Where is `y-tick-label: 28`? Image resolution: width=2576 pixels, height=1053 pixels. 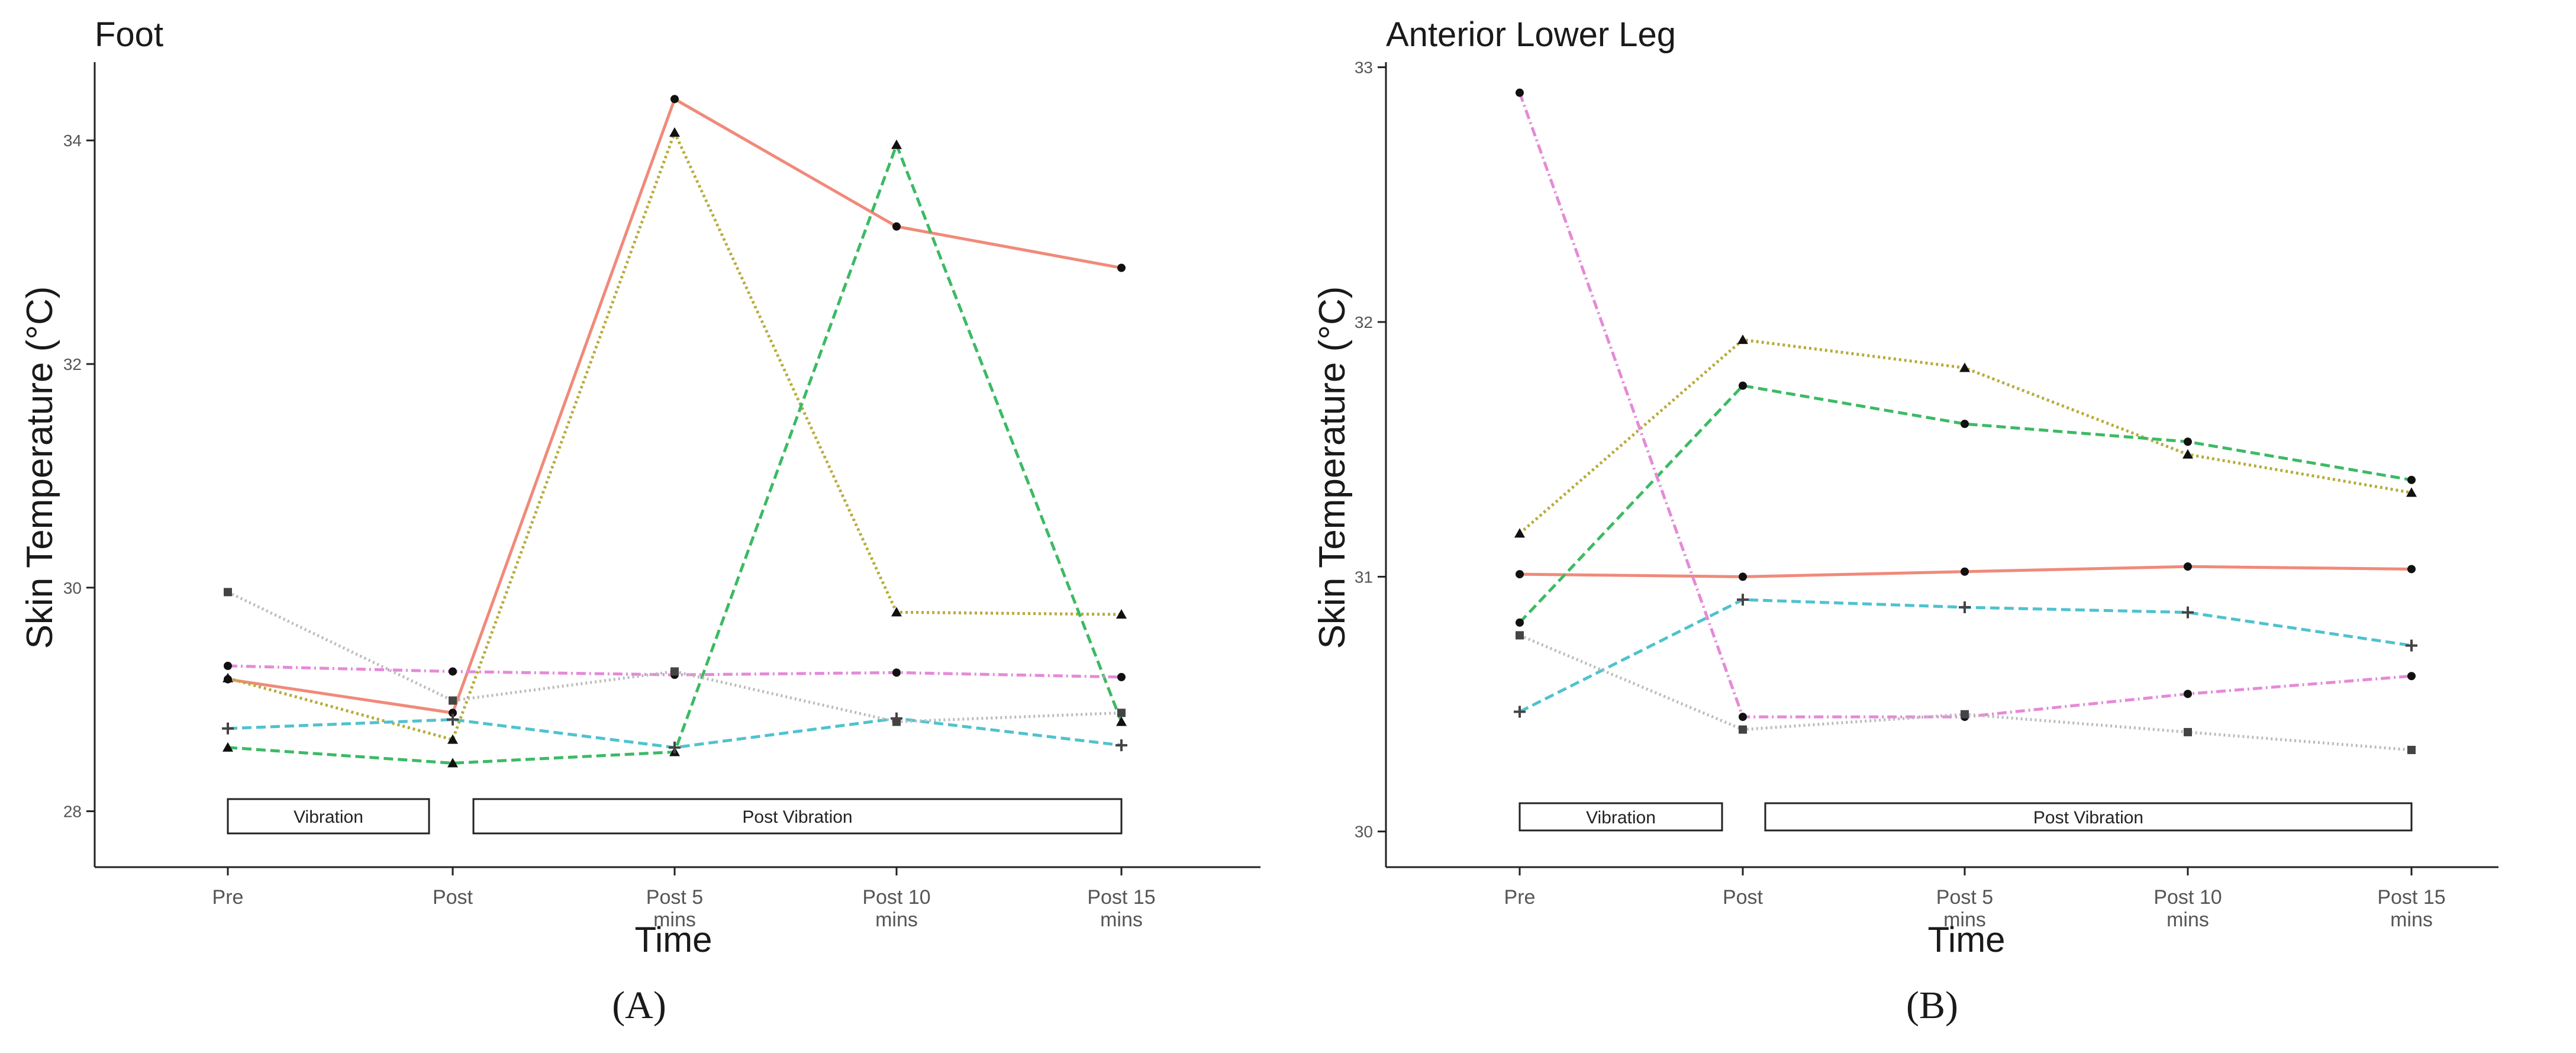
y-tick-label: 28 is located at coordinates (72, 812).